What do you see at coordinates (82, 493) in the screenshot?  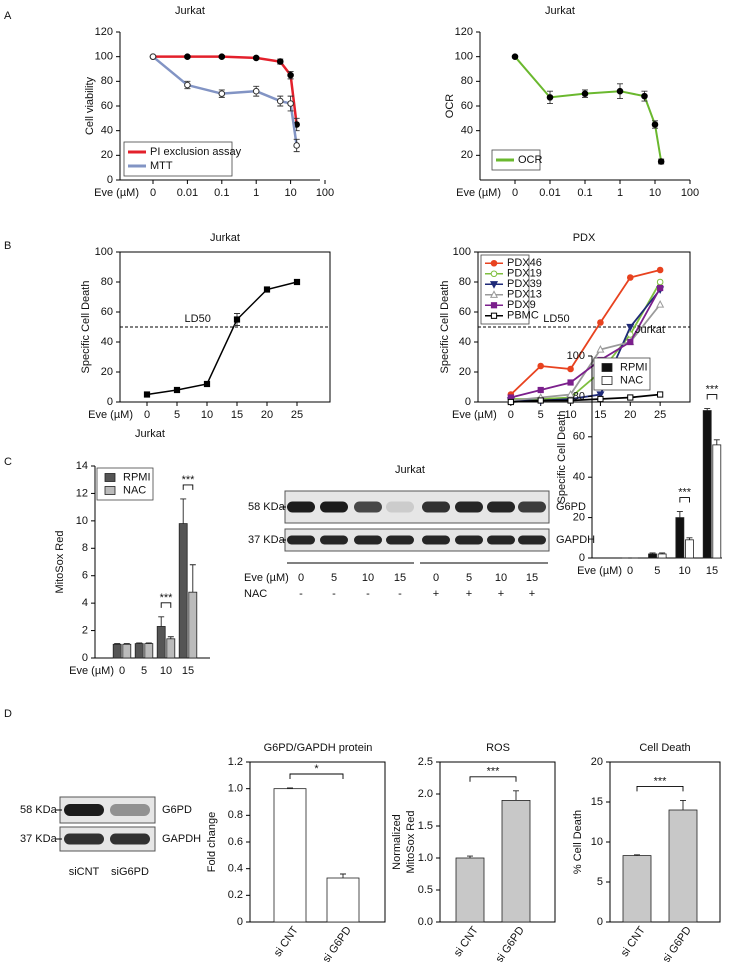 I see `y-tick-label: 12` at bounding box center [82, 493].